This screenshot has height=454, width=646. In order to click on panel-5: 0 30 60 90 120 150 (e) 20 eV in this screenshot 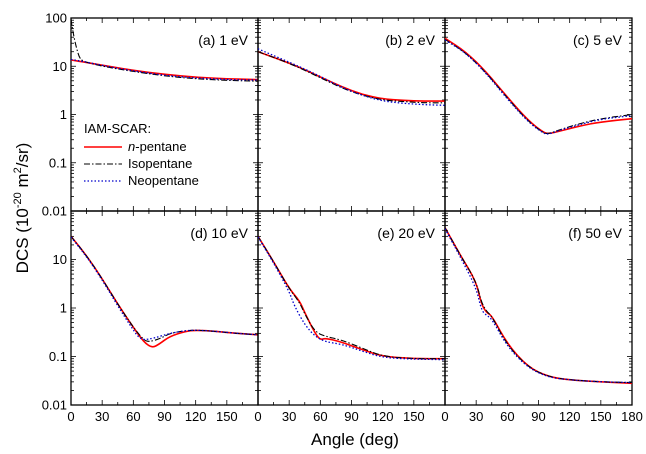, I will do `click(350, 317)`.